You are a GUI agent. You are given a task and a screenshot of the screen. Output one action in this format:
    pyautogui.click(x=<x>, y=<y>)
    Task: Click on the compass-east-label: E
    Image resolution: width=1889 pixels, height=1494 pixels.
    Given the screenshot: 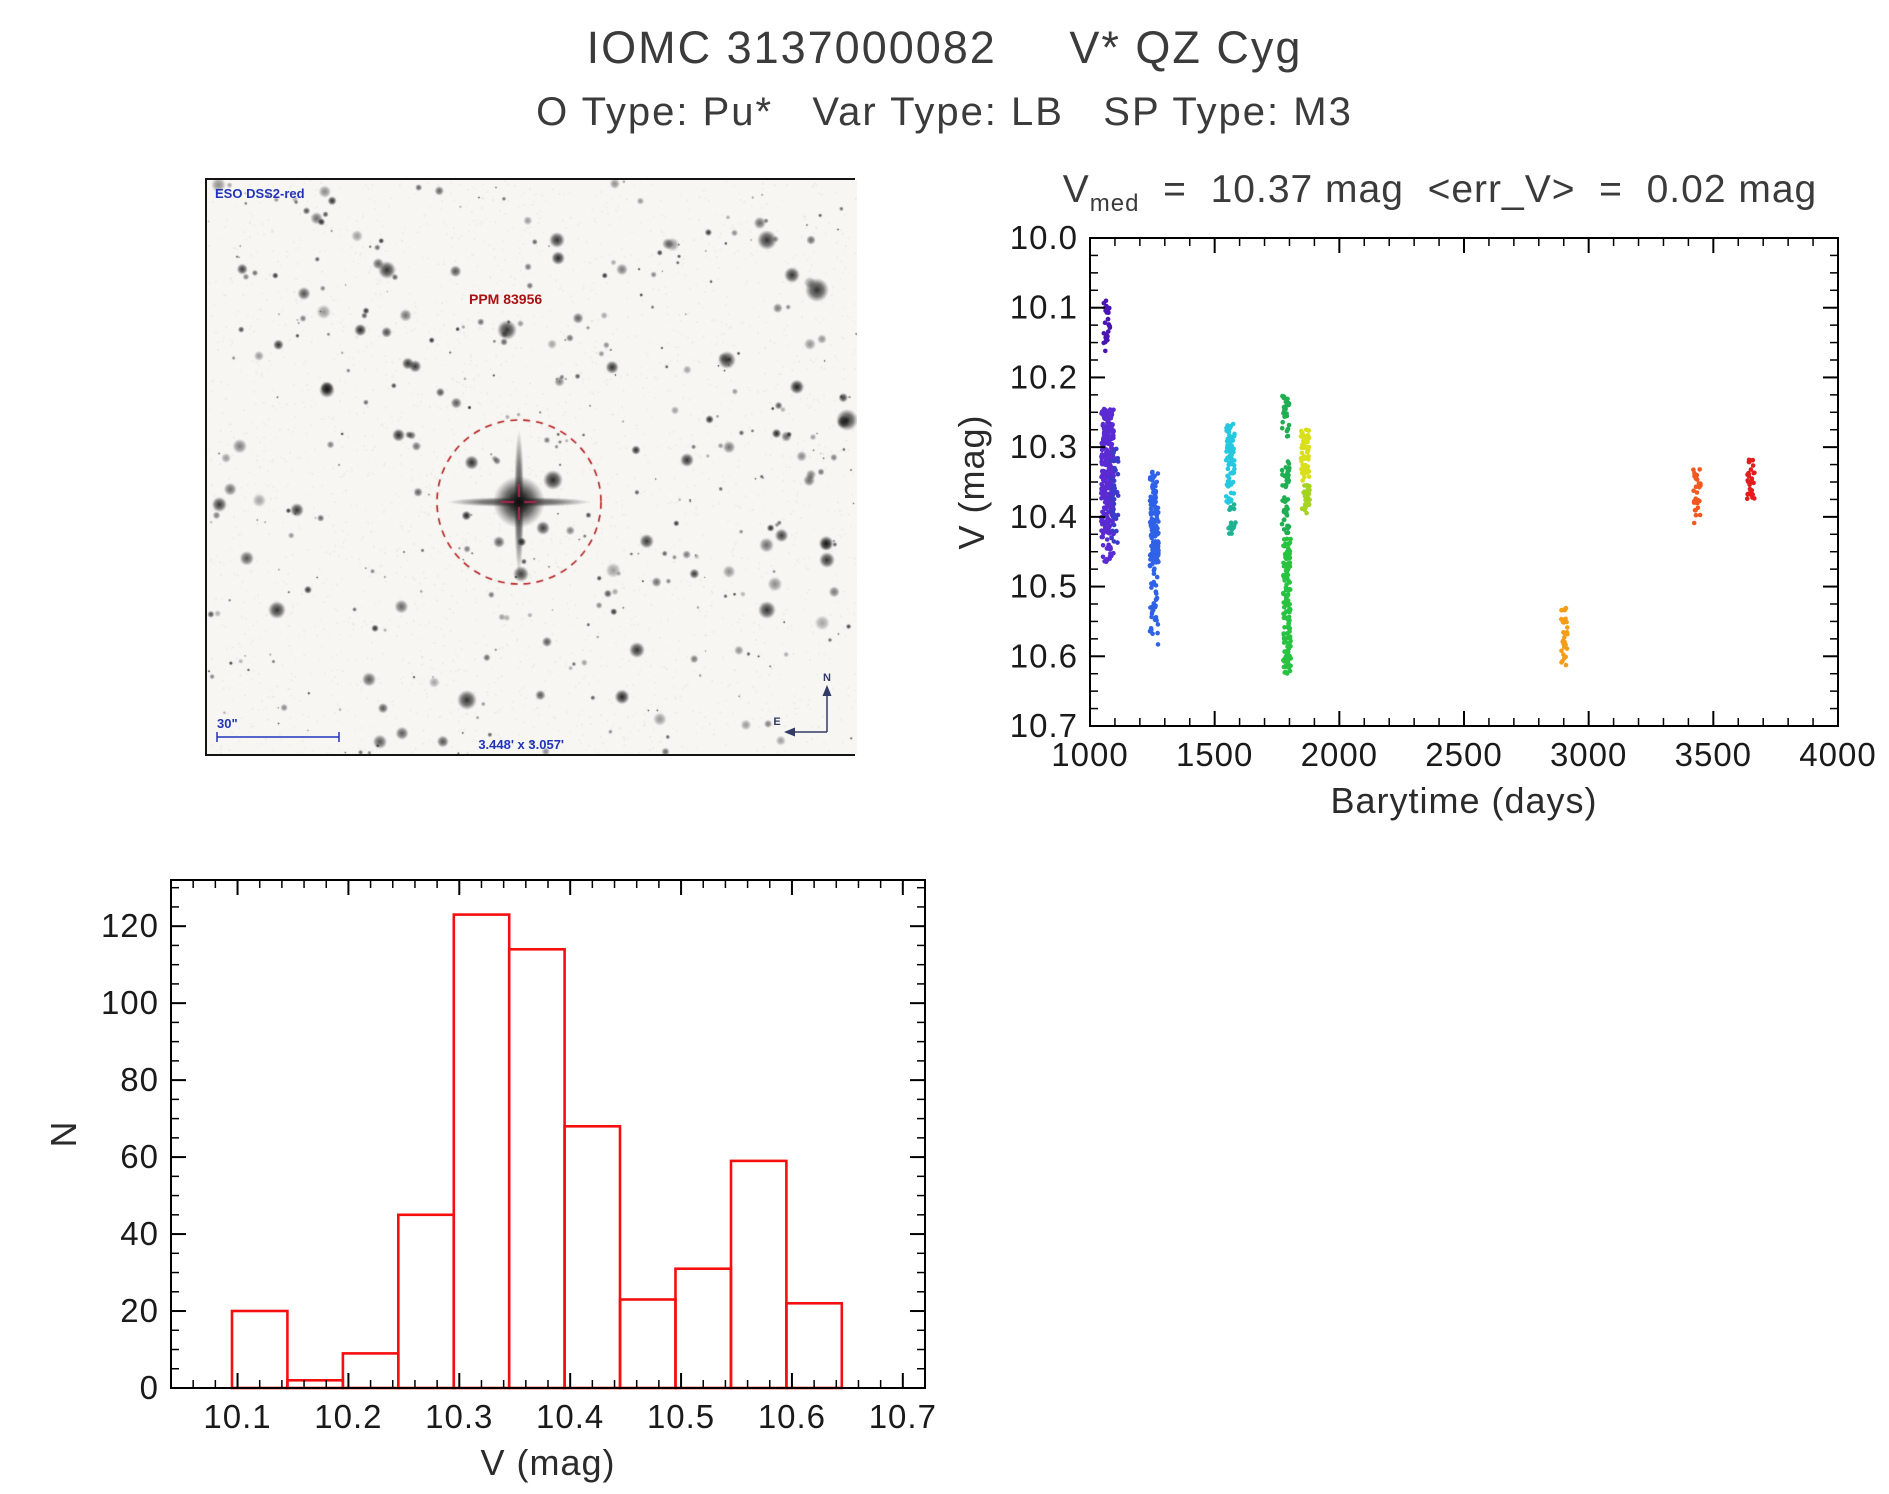 What is the action you would take?
    pyautogui.click(x=776, y=722)
    